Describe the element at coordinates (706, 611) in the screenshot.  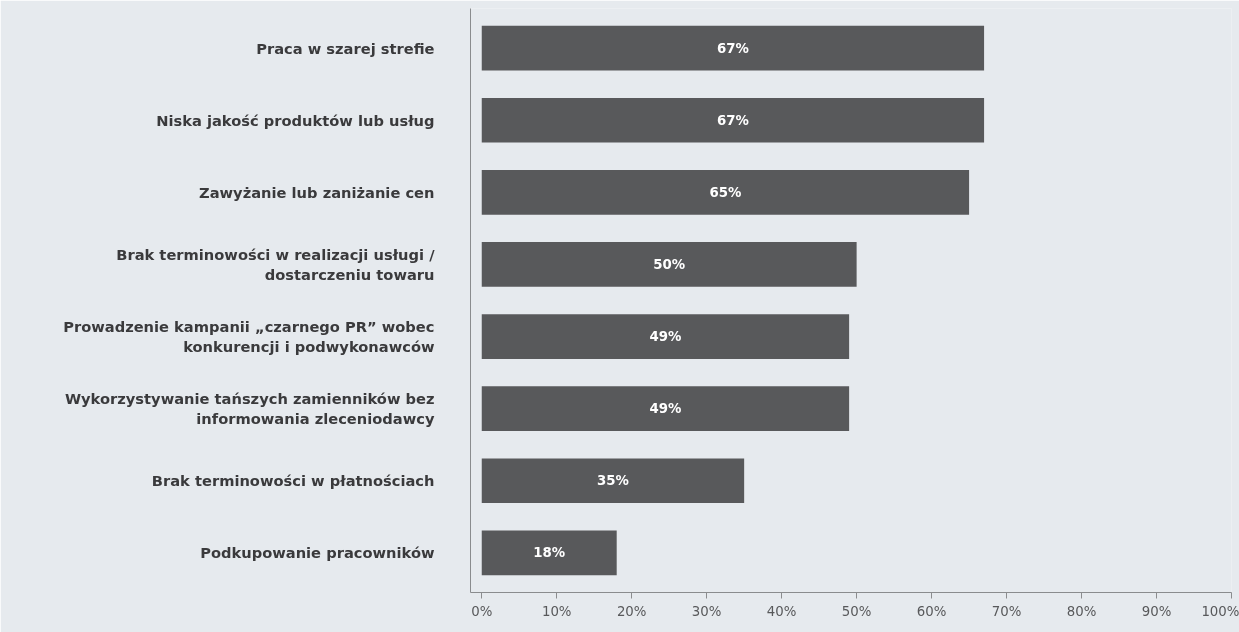
I see `x-tick-label: 30%` at that location.